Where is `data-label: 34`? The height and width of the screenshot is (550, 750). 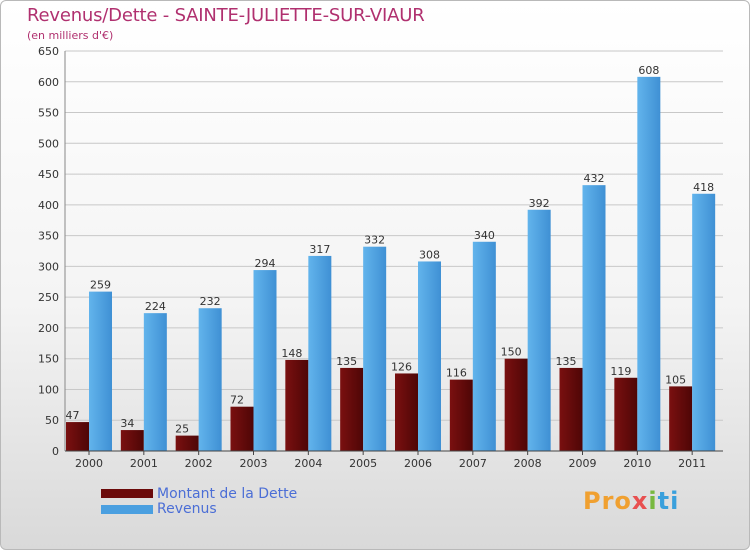
data-label: 34 is located at coordinates (127, 423).